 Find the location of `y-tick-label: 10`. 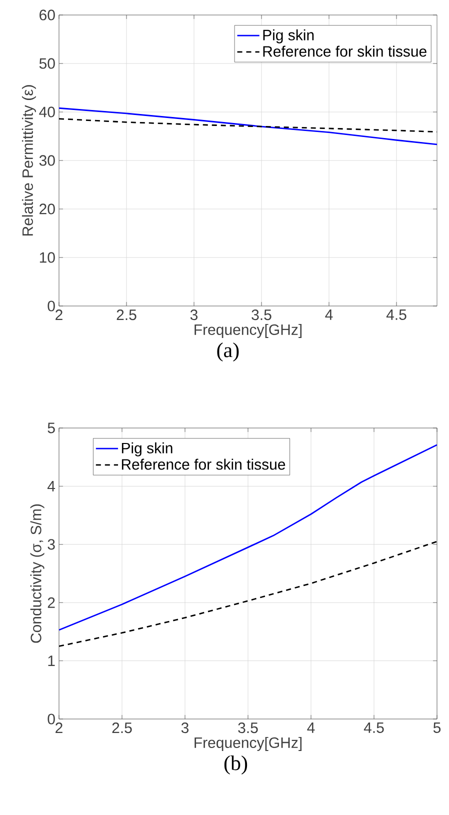

y-tick-label: 10 is located at coordinates (47, 257).